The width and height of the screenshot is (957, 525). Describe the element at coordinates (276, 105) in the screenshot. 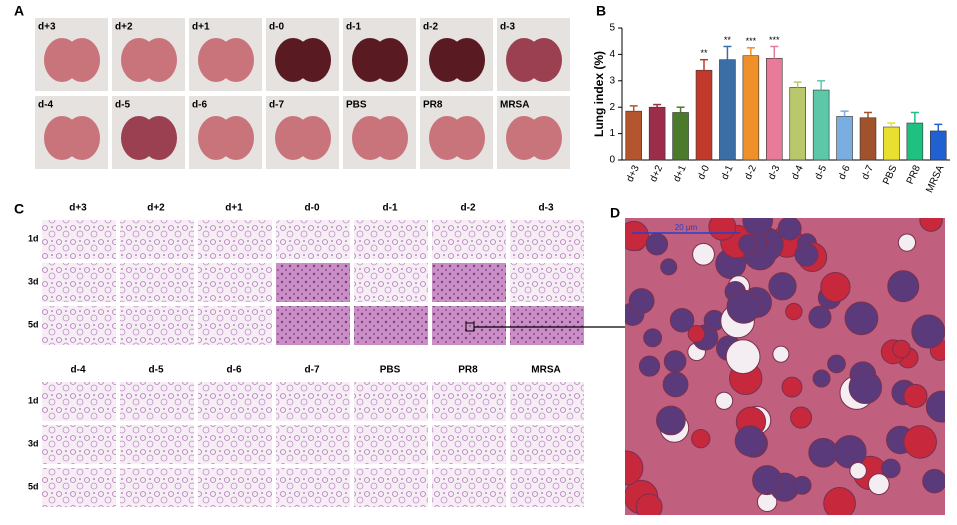

I see `photo-label: d-7` at that location.